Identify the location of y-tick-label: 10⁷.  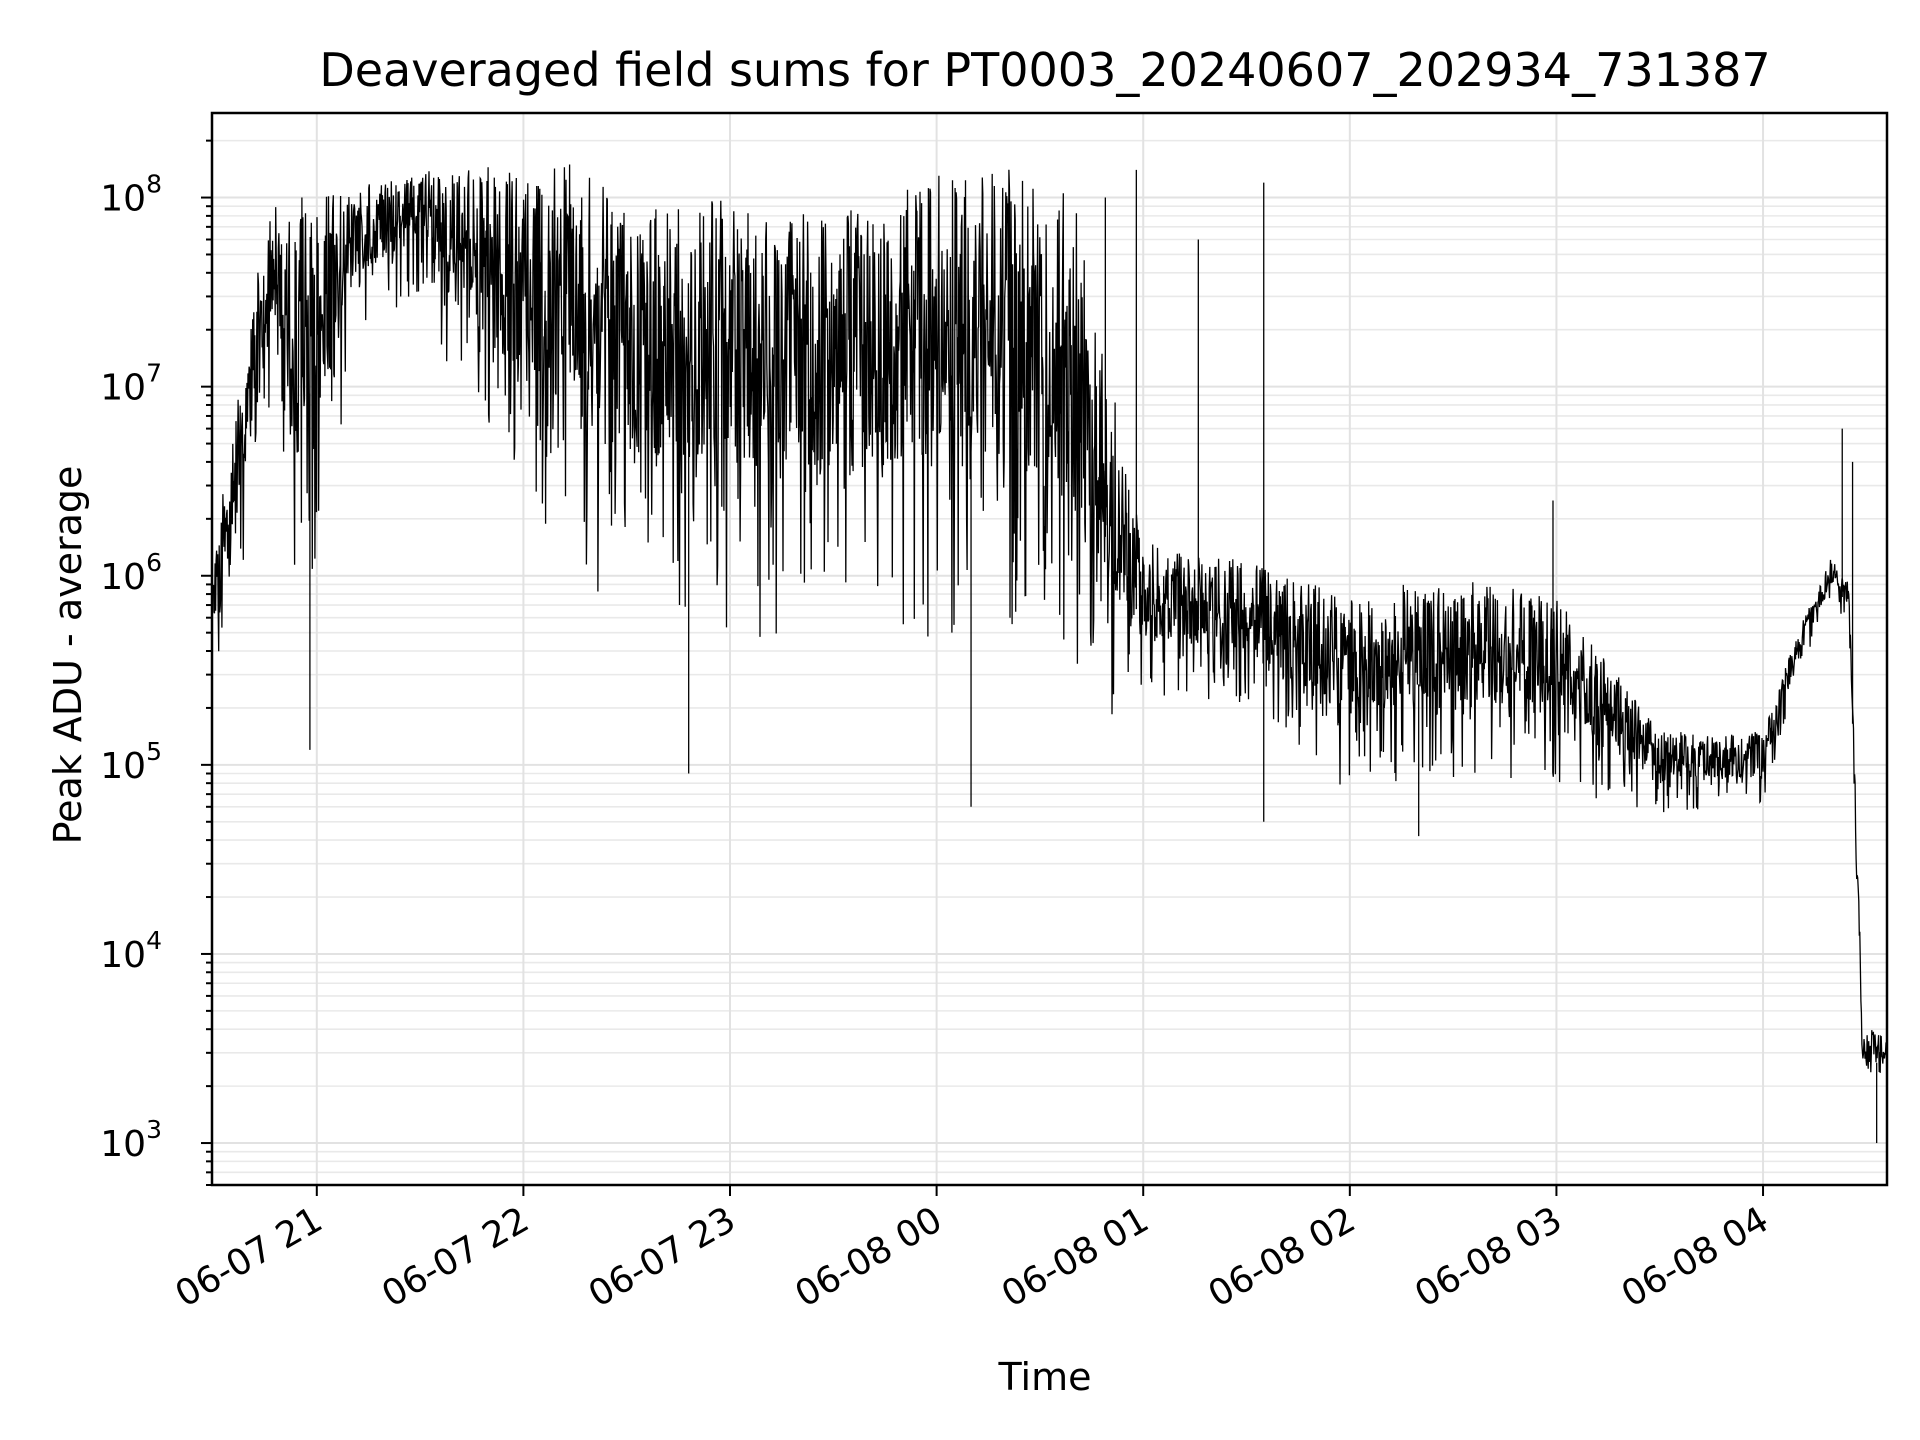
(131, 384).